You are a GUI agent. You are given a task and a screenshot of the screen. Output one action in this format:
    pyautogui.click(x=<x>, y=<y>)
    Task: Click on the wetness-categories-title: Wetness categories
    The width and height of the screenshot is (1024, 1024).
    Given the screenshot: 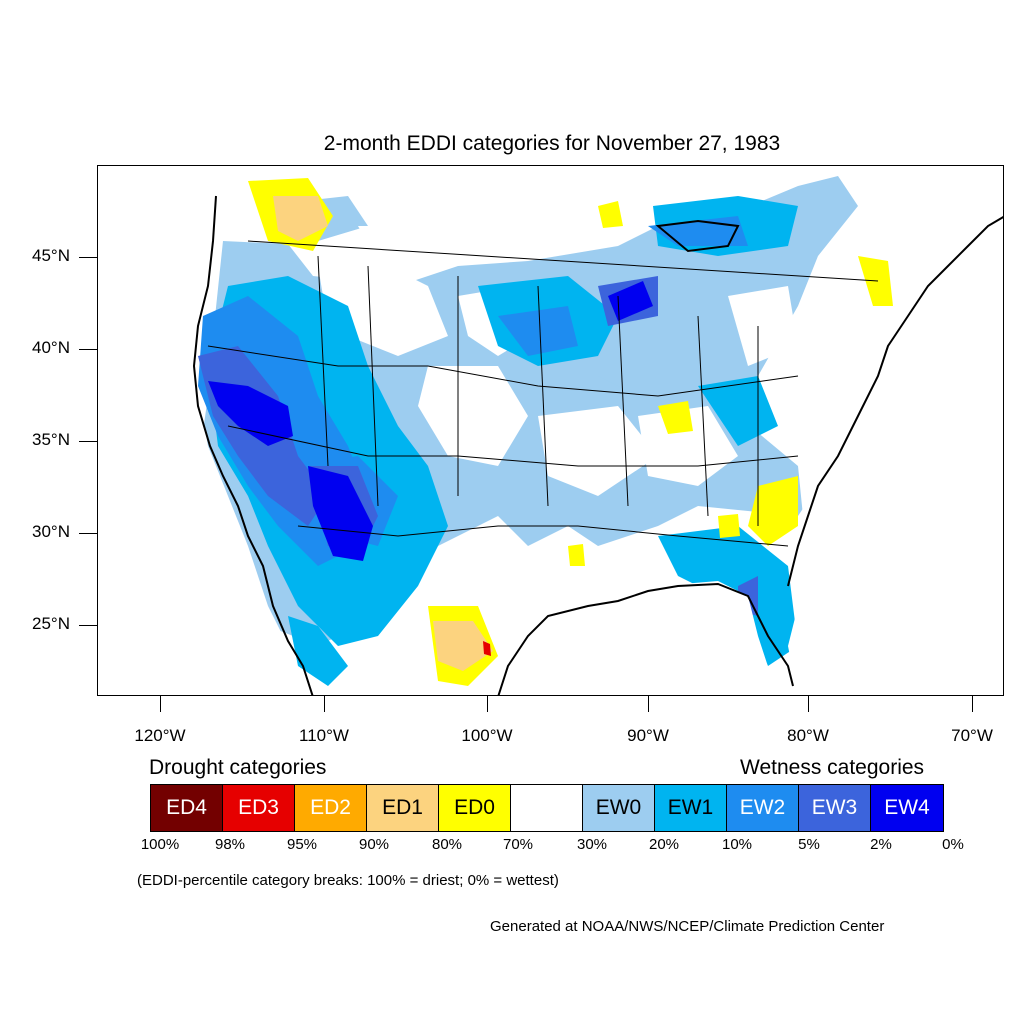 What is the action you would take?
    pyautogui.click(x=832, y=767)
    